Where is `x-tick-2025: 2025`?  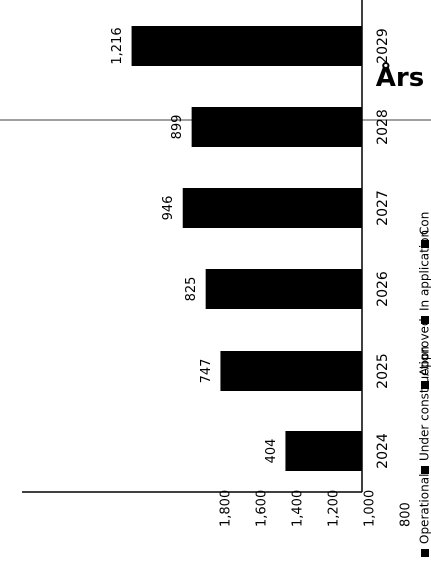 x-tick-2025: 2025 is located at coordinates (383, 371).